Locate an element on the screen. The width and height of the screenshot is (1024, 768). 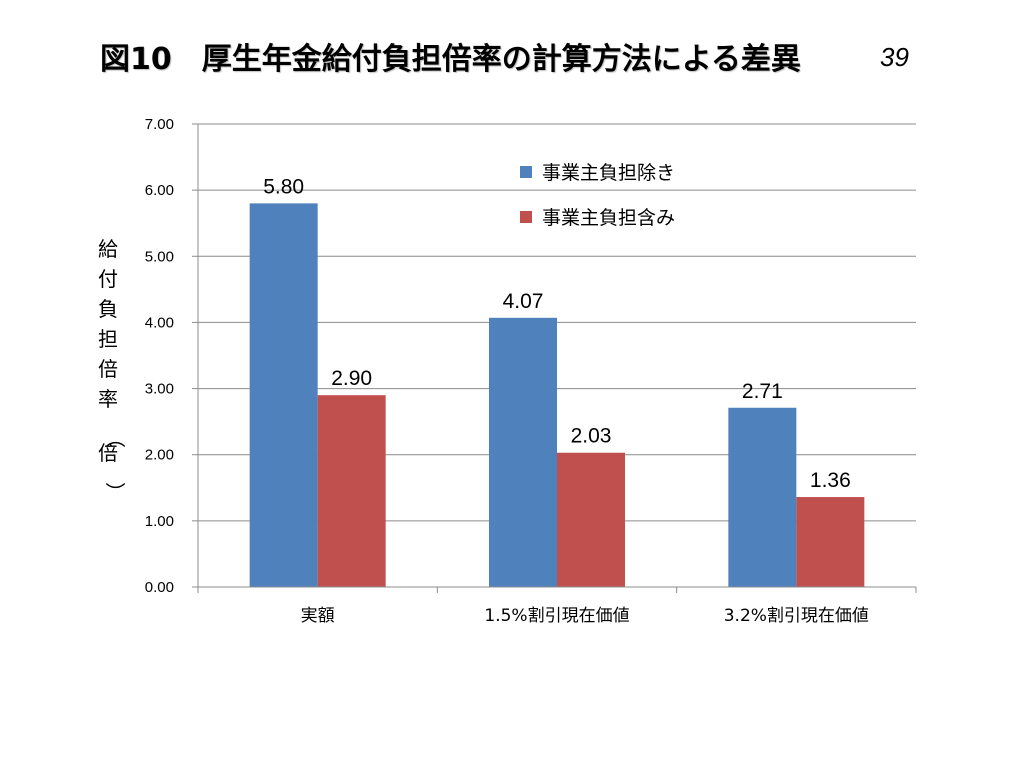
y-axis-label-char: 給 is located at coordinates (108, 249).